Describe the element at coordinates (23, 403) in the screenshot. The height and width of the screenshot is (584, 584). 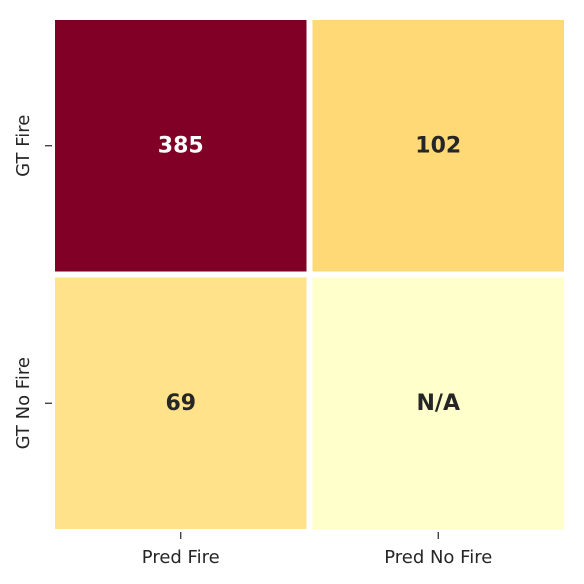
I see `y-tick-label: GT No Fire` at that location.